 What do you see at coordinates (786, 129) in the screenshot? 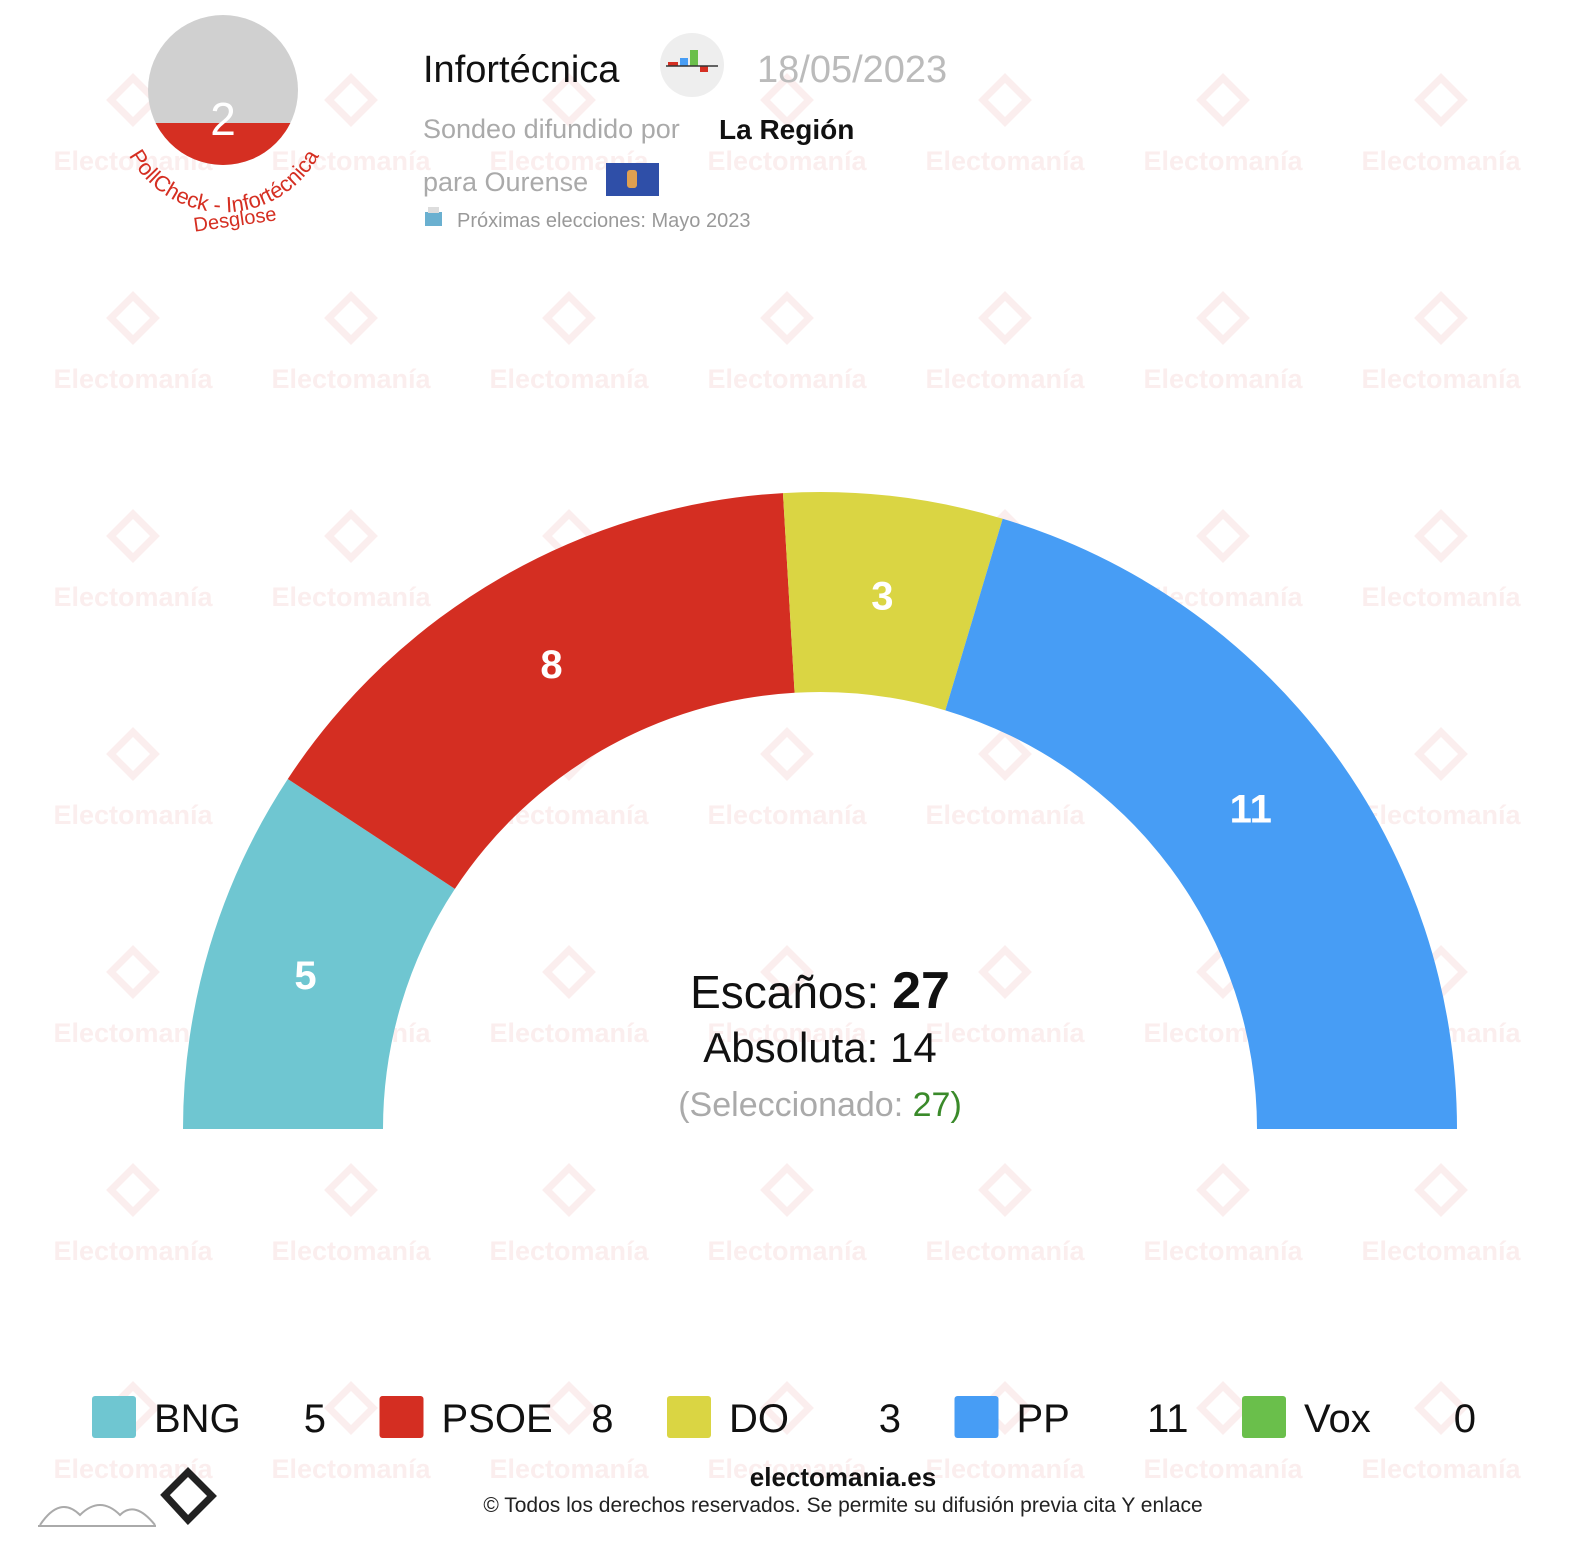
I see `media: La Región` at bounding box center [786, 129].